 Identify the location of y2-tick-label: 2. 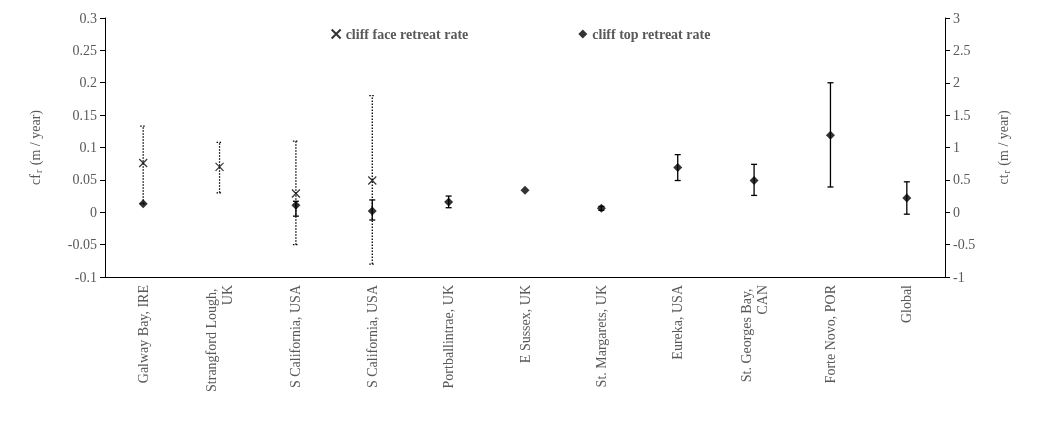
(956, 83).